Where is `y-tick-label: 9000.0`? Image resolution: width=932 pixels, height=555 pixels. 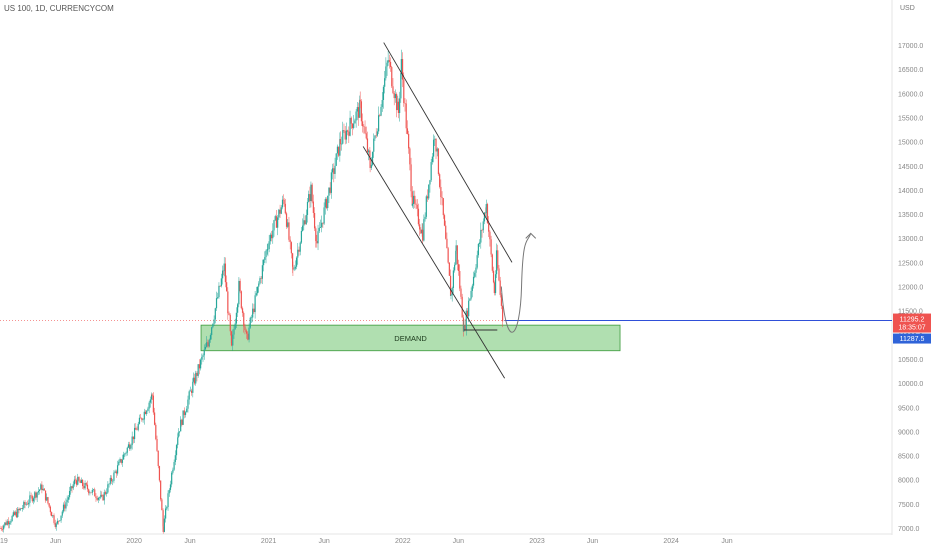
y-tick-label: 9000.0 is located at coordinates (909, 432).